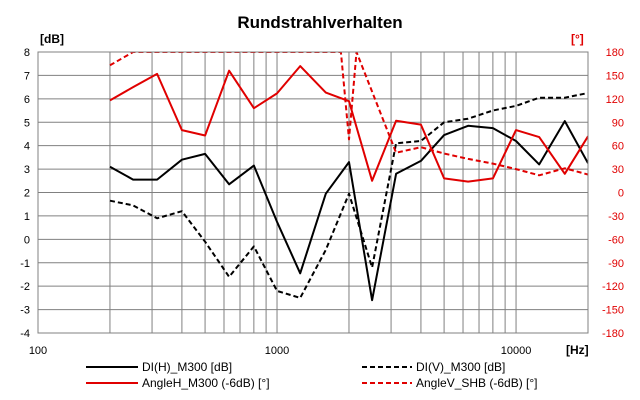  What do you see at coordinates (27, 123) in the screenshot?
I see `y-tick-label: 5` at bounding box center [27, 123].